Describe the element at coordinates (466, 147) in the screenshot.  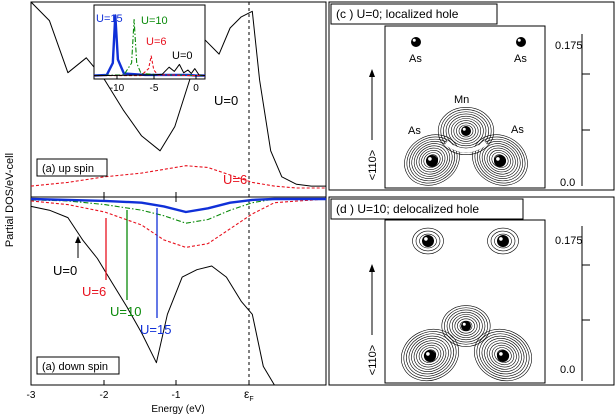
I see `mn-crescent` at that location.